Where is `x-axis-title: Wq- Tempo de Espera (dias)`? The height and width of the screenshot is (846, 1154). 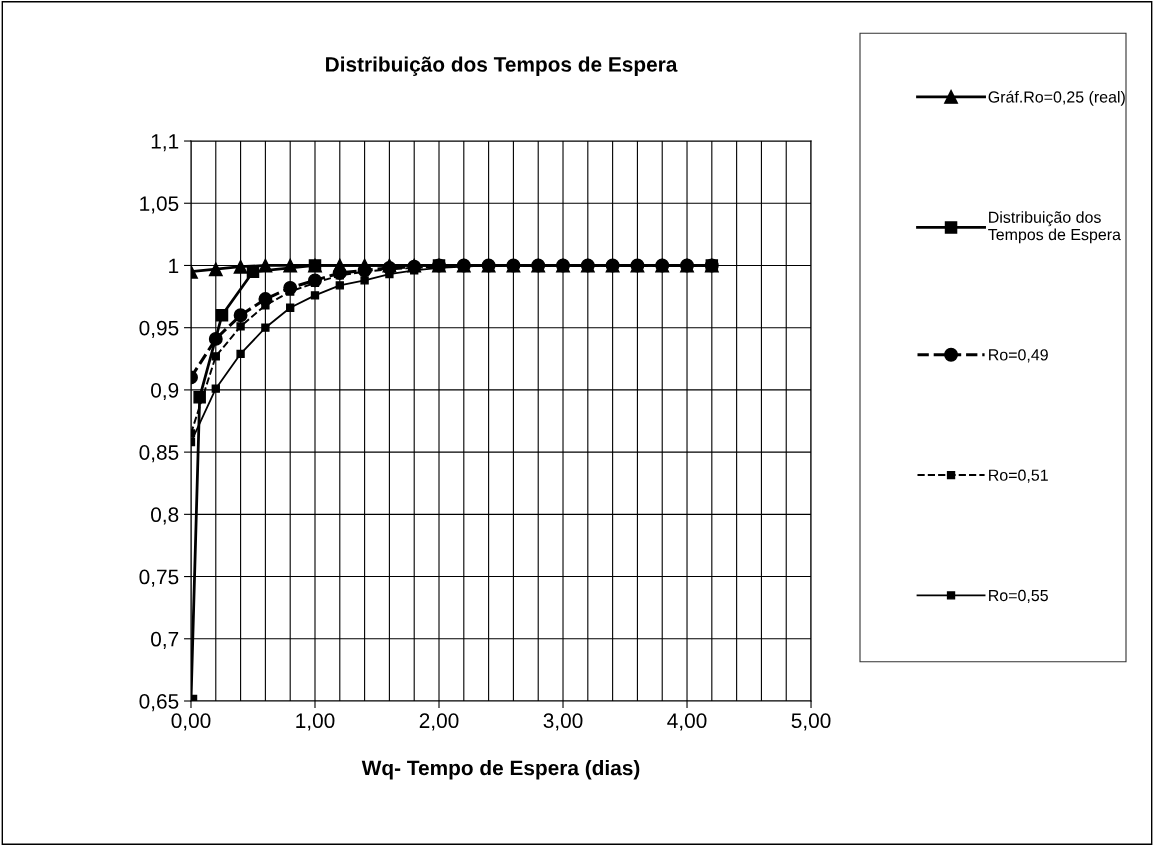
x-axis-title: Wq- Tempo de Espera (dias) is located at coordinates (500, 770).